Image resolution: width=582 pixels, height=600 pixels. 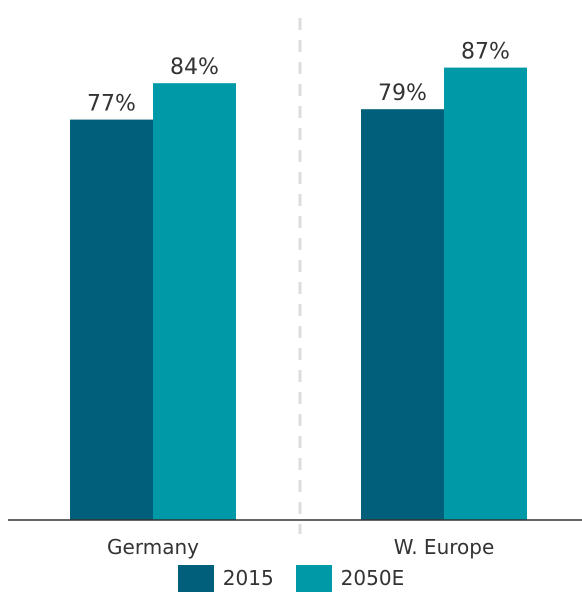 I want to click on bar-w-europe-2015, so click(x=402, y=314).